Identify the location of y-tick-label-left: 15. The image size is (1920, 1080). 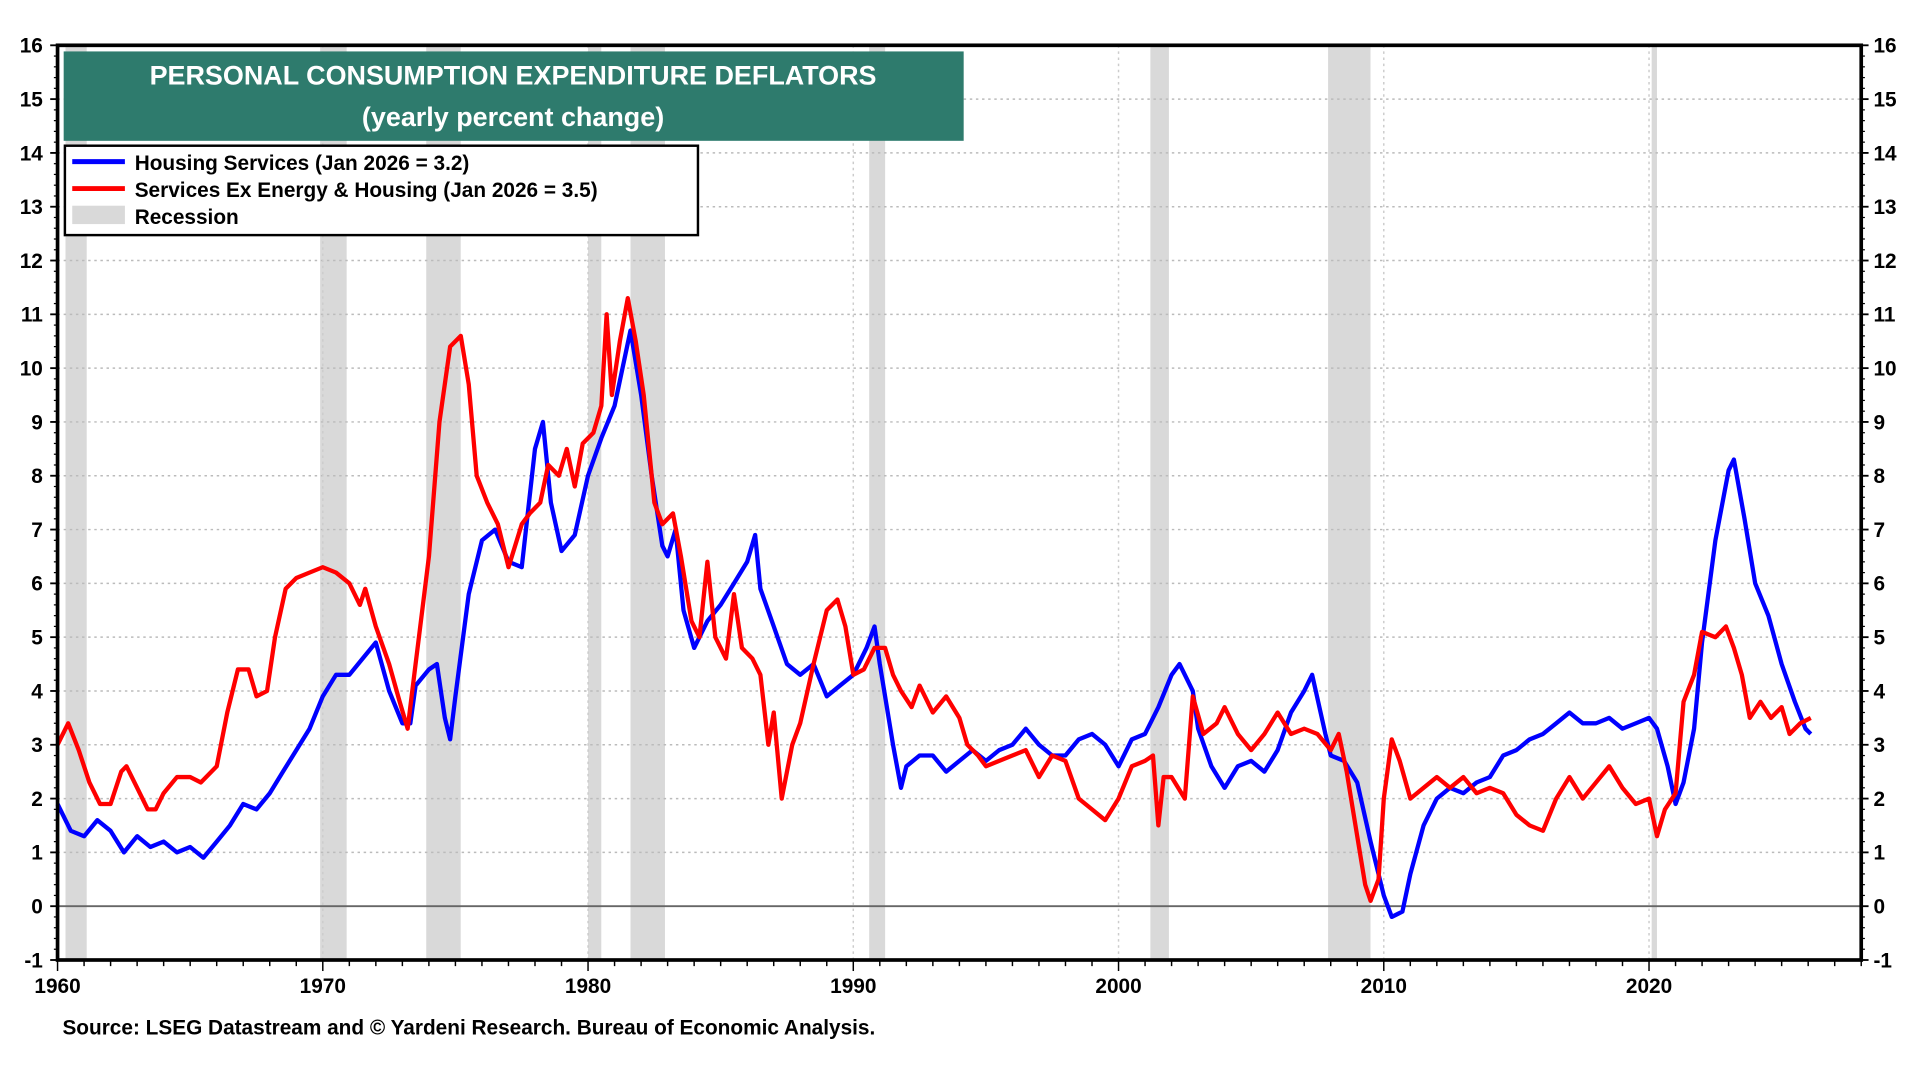
(31, 99).